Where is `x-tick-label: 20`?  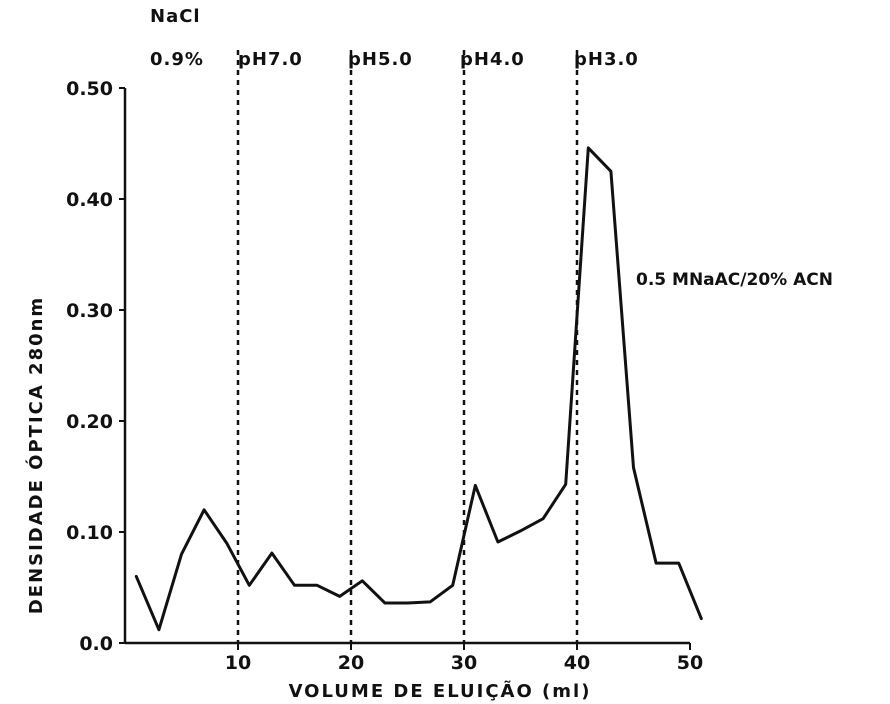
x-tick-label: 20 is located at coordinates (351, 663).